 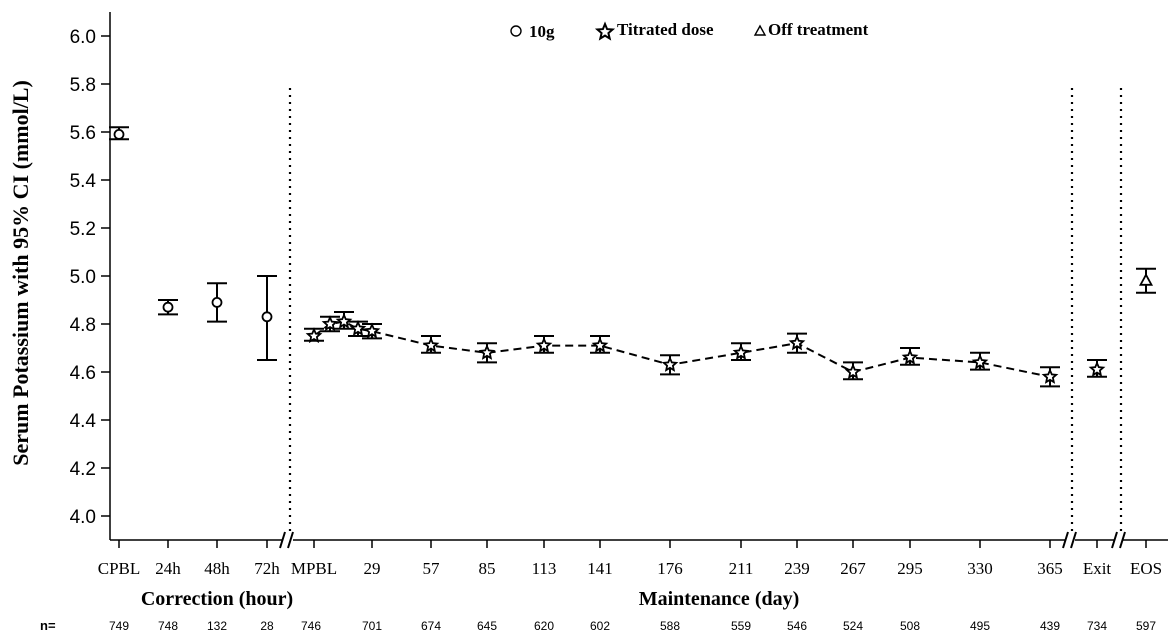 I want to click on y-axis-label: Serum Potassium with 95% CI (mmol/L), so click(x=20, y=273).